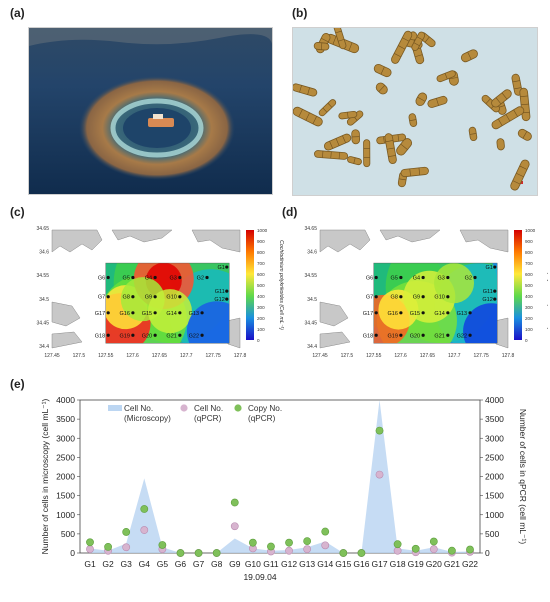  What do you see at coordinates (65, 496) in the screenshot?
I see `y-tick-left: 1500` at bounding box center [65, 496].